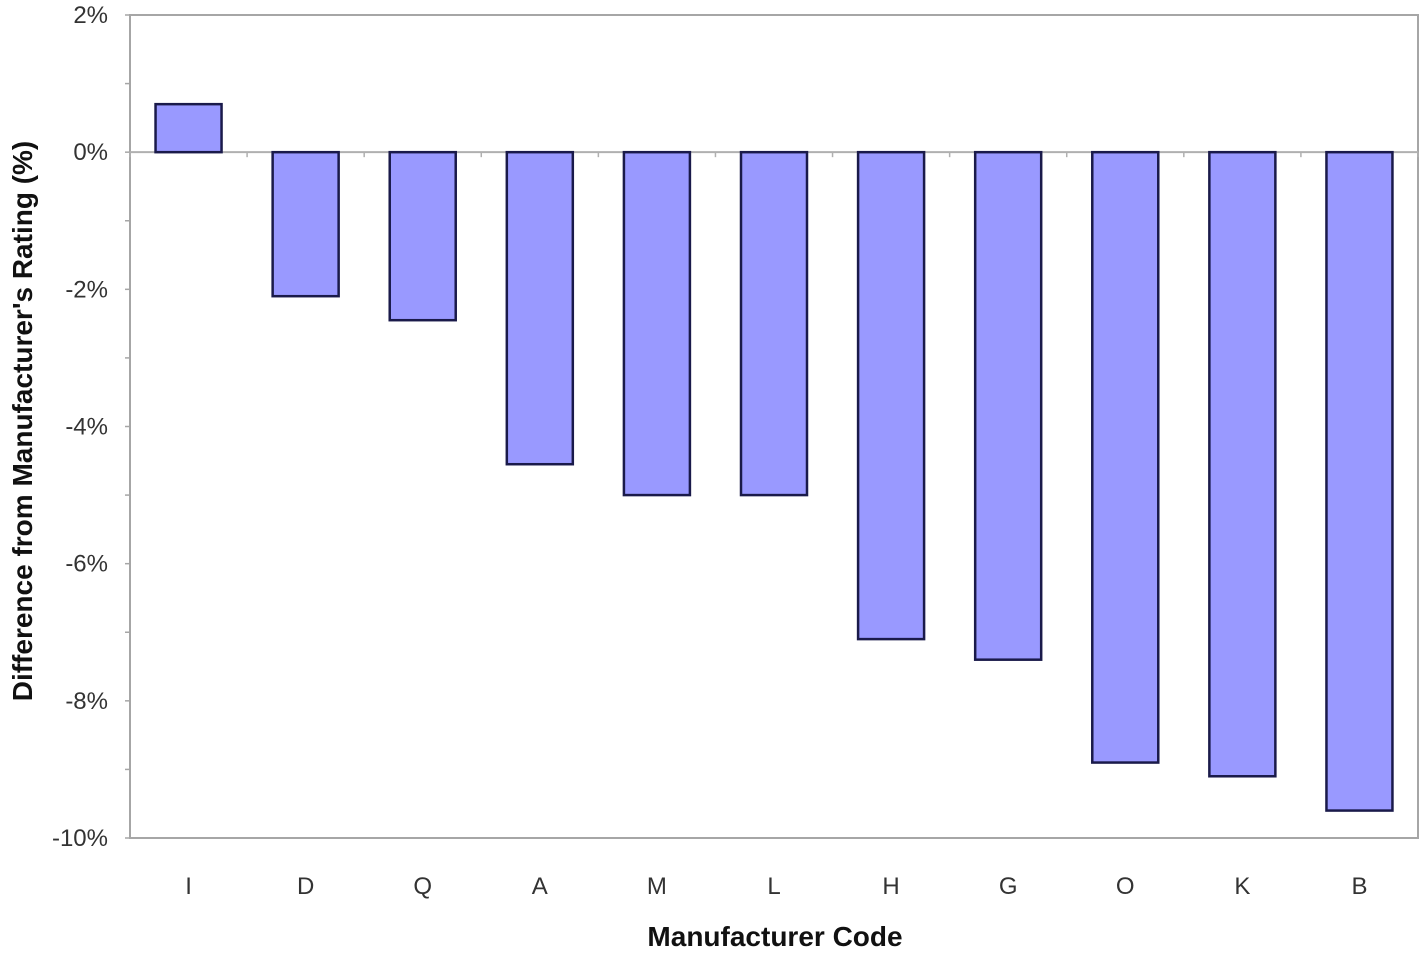 The image size is (1421, 956). I want to click on bar-K, so click(1242, 464).